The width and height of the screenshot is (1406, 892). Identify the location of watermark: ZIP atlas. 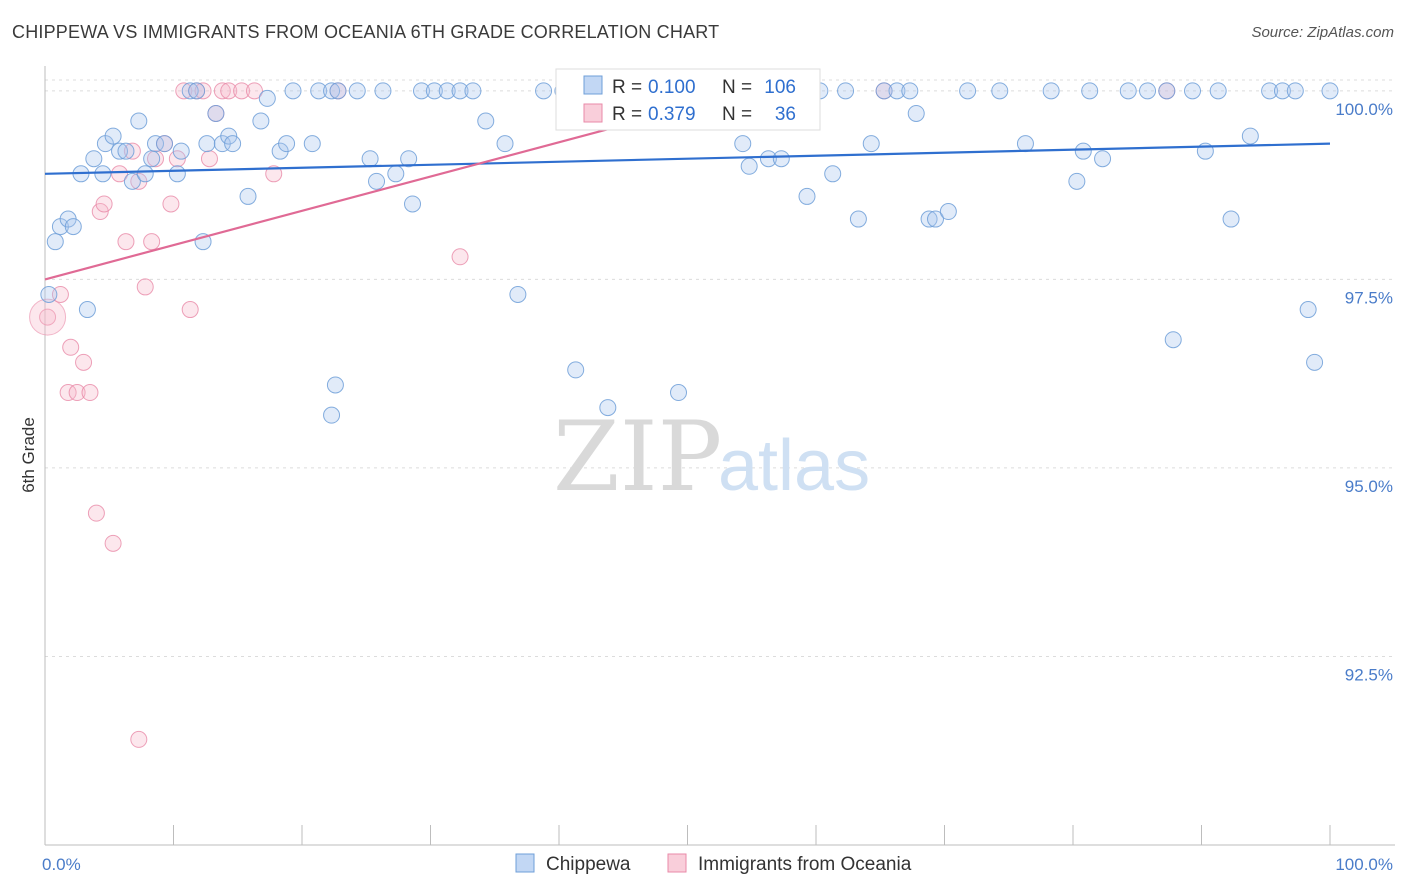
(711, 457).